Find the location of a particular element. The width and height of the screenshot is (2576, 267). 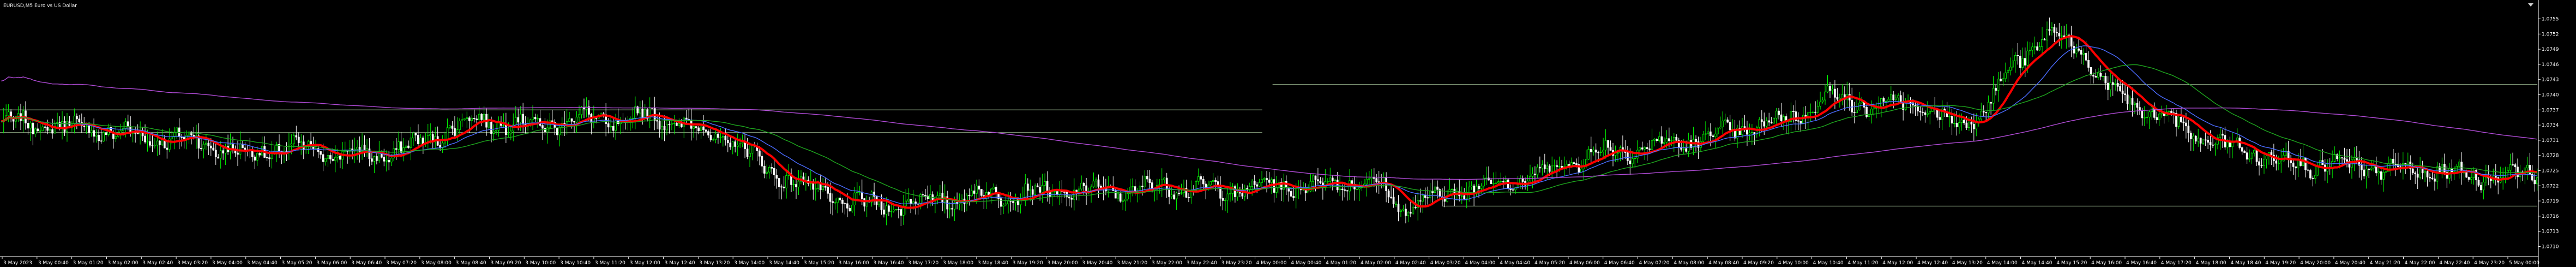

shift-marker is located at coordinates (2530, 5).